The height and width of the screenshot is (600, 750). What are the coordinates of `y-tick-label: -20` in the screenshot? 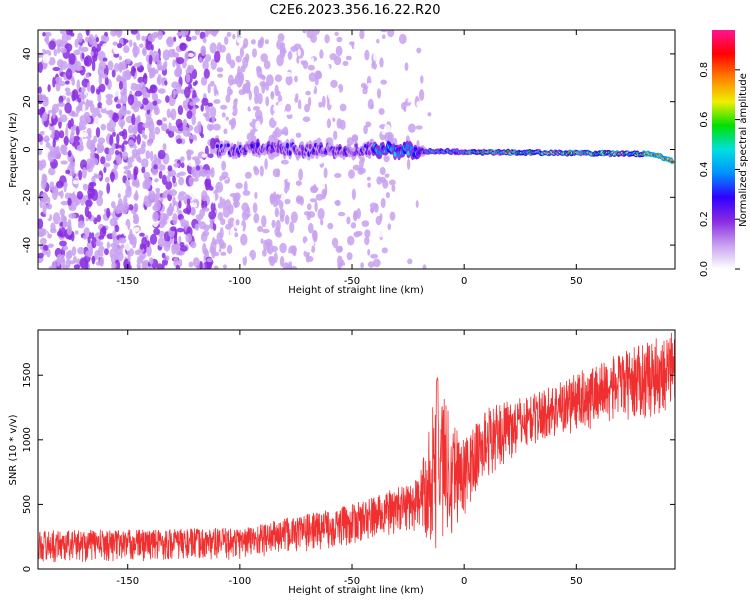 It's located at (27, 197).